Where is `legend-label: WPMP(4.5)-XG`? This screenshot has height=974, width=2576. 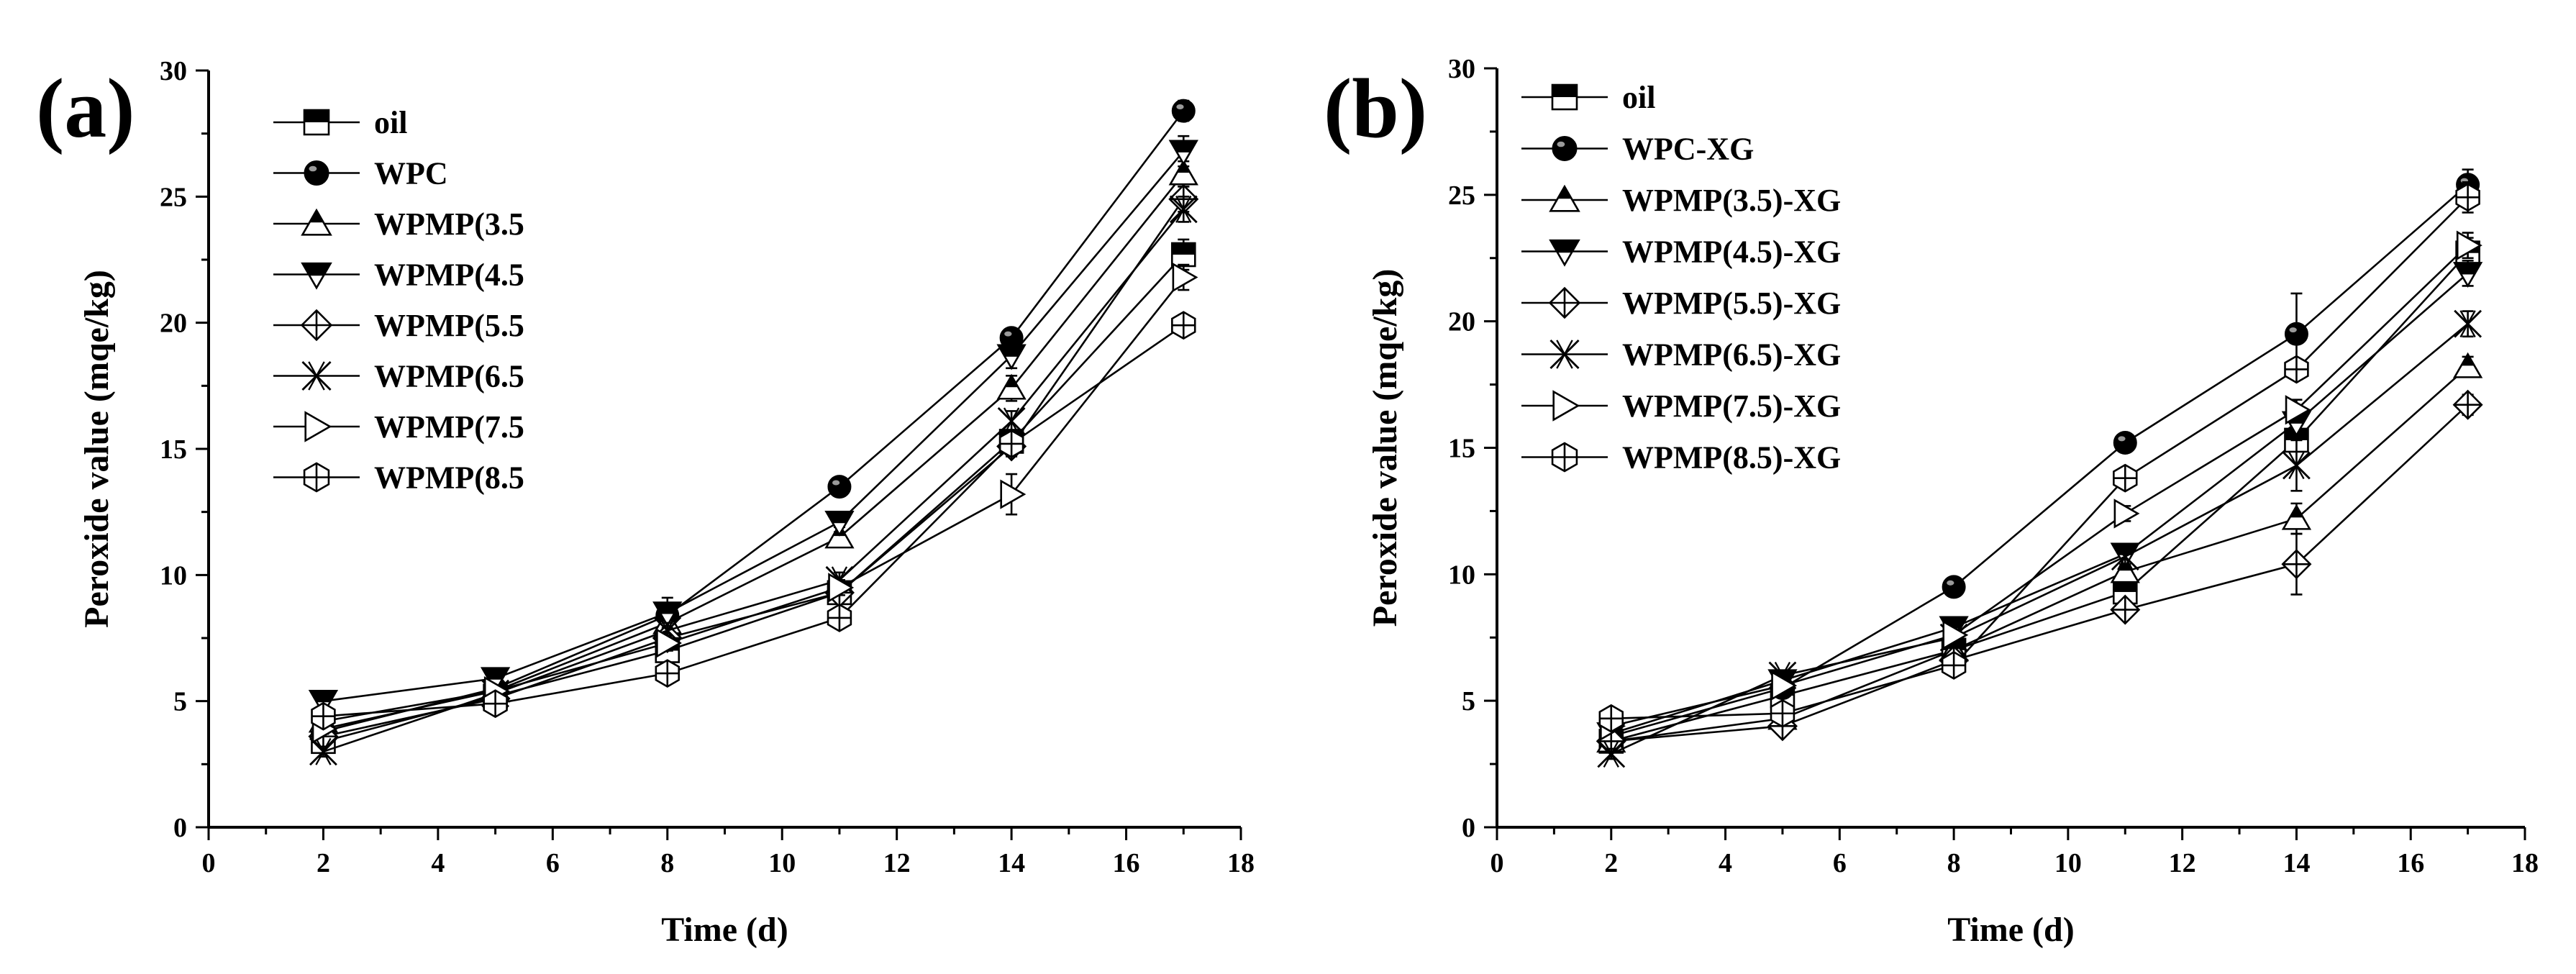
legend-label: WPMP(4.5)-XG is located at coordinates (1731, 252).